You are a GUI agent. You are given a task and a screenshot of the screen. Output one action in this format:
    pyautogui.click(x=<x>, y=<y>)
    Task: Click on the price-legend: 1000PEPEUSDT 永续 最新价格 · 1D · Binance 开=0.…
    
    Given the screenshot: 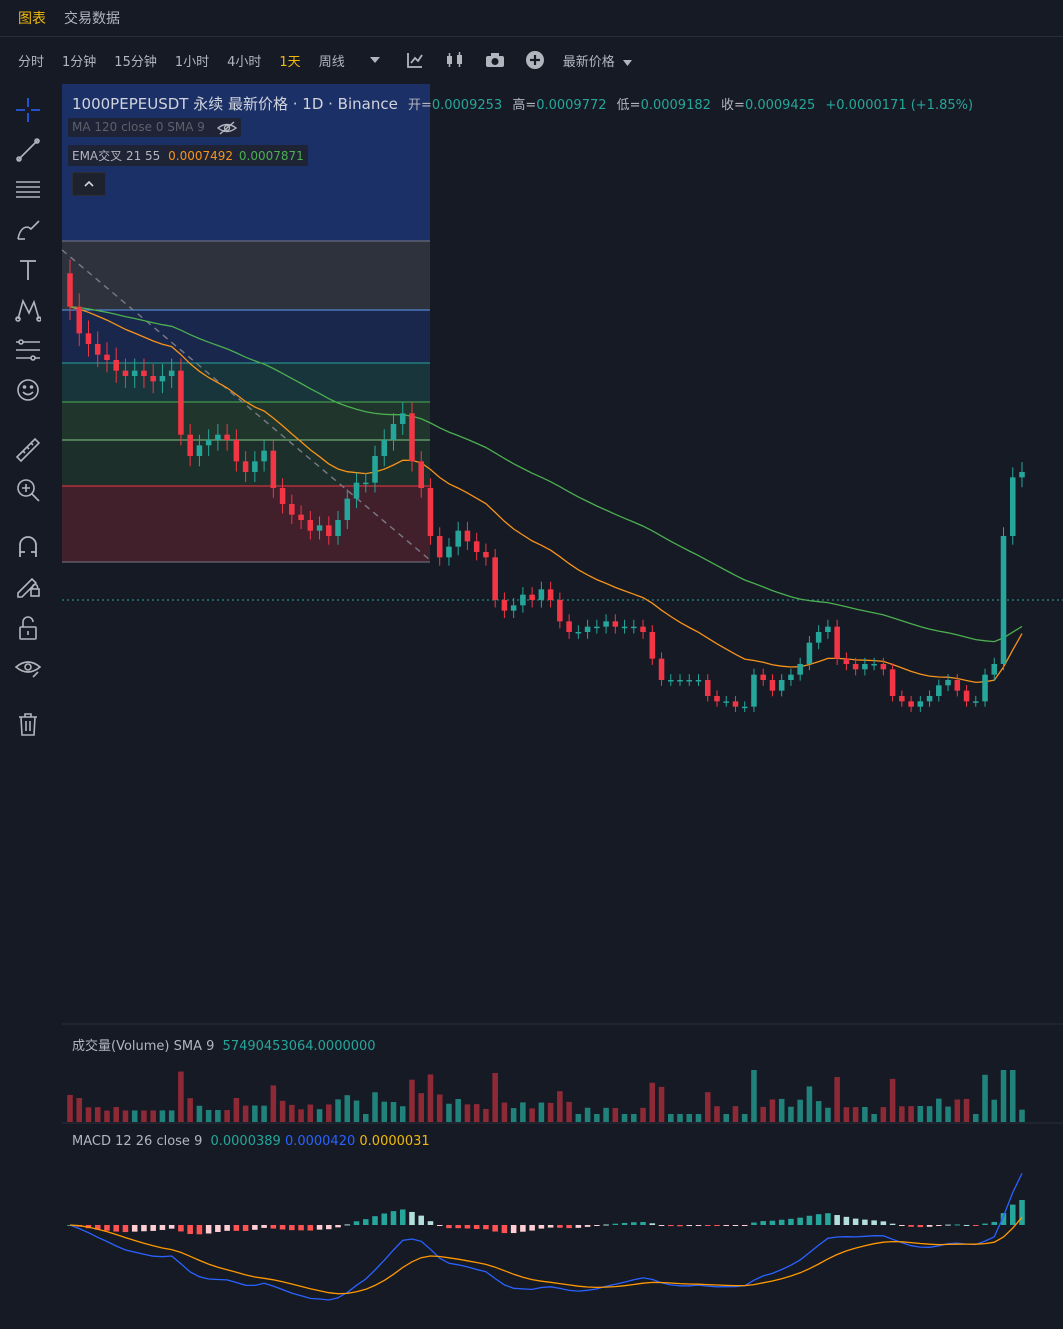 What is the action you would take?
    pyautogui.click(x=522, y=103)
    